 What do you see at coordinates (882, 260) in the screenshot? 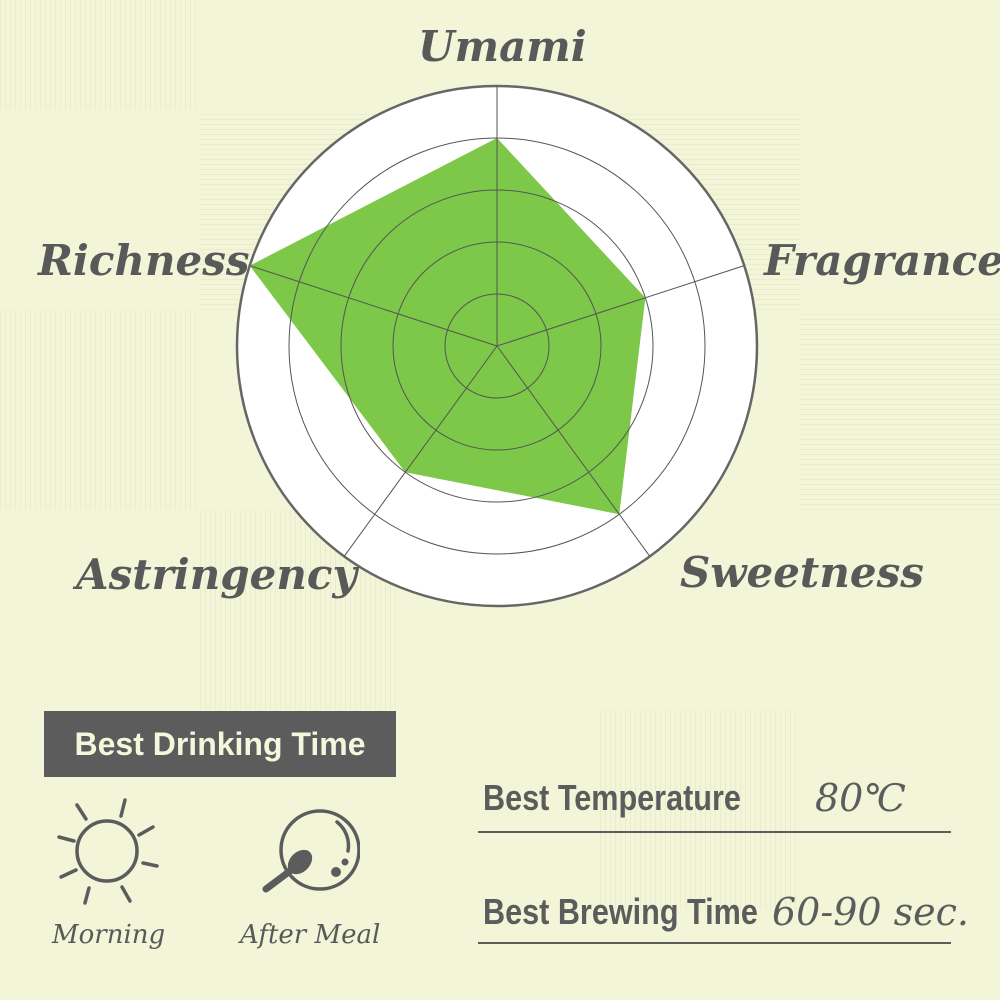
I see `axis-label-fragrance: Fragrance` at bounding box center [882, 260].